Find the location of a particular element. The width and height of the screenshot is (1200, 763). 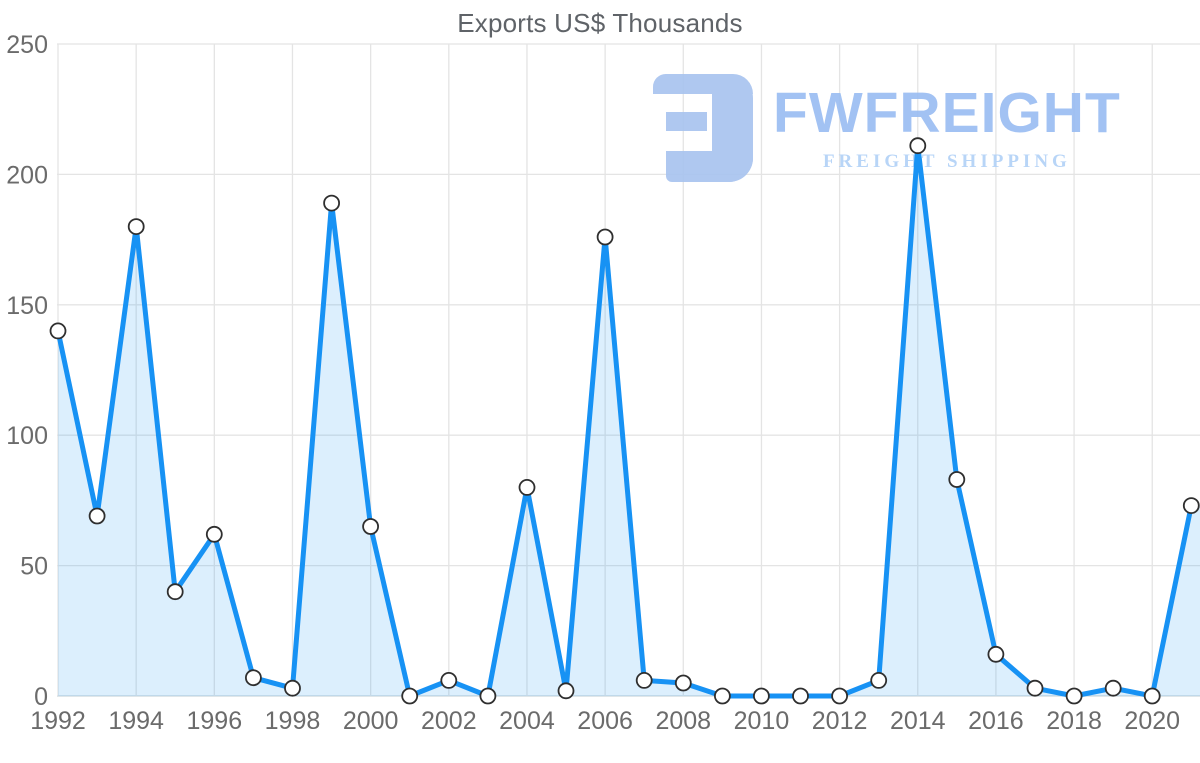

x-tick-label: 2002 is located at coordinates (449, 721).